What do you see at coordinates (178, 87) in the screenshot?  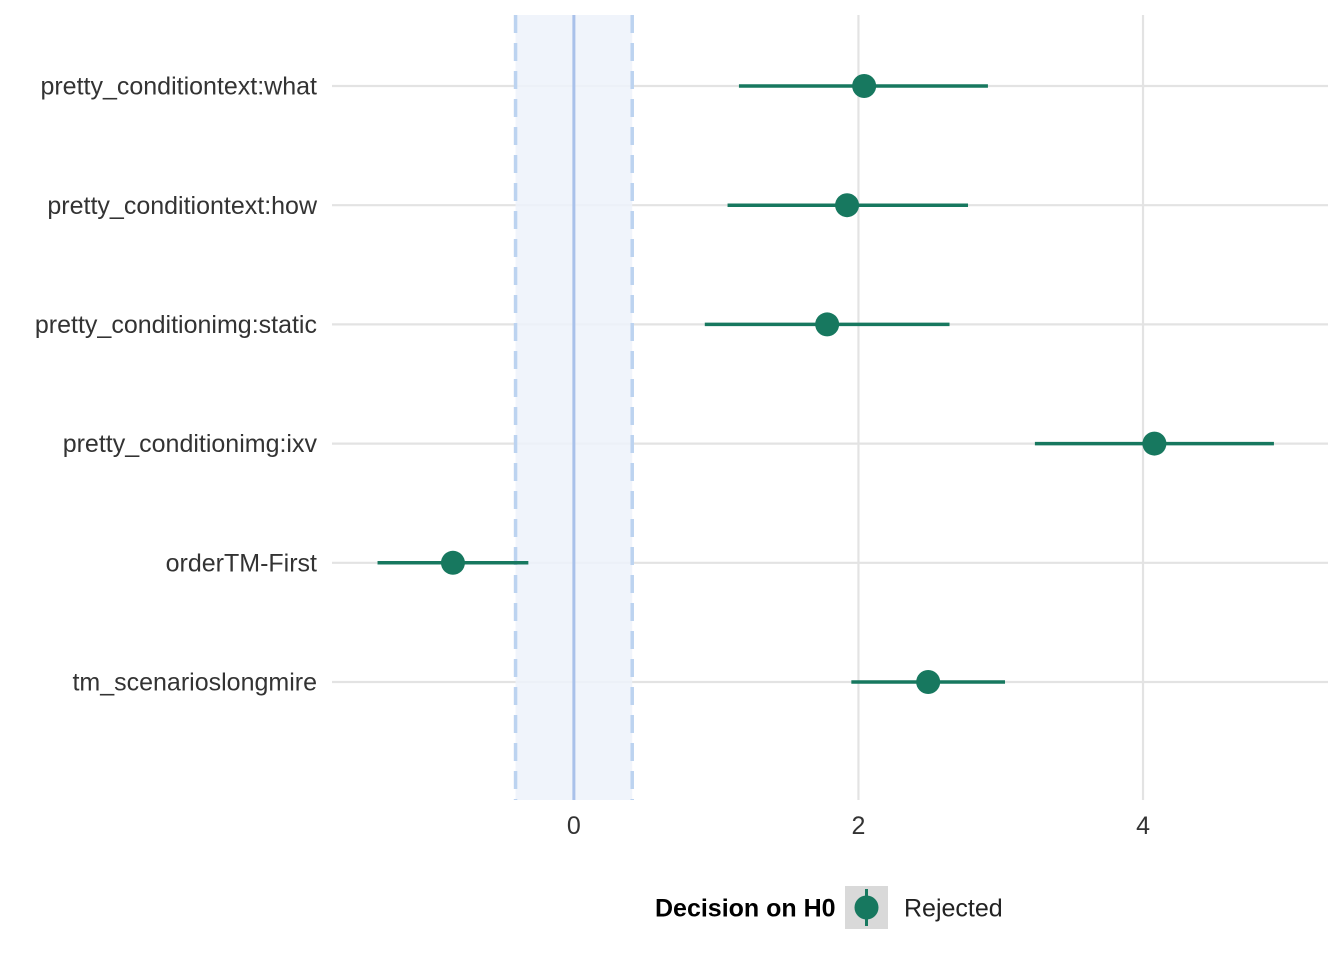 I see `category-label-0: pretty_conditiontext:what` at bounding box center [178, 87].